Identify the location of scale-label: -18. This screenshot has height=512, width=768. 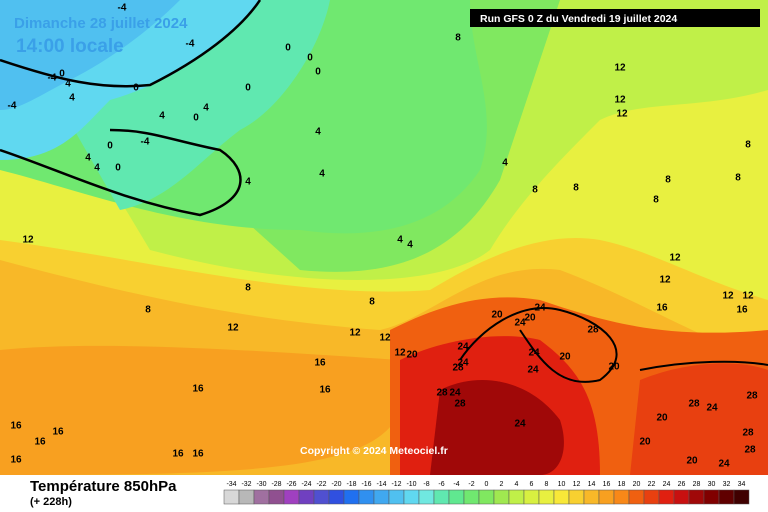
(351, 484).